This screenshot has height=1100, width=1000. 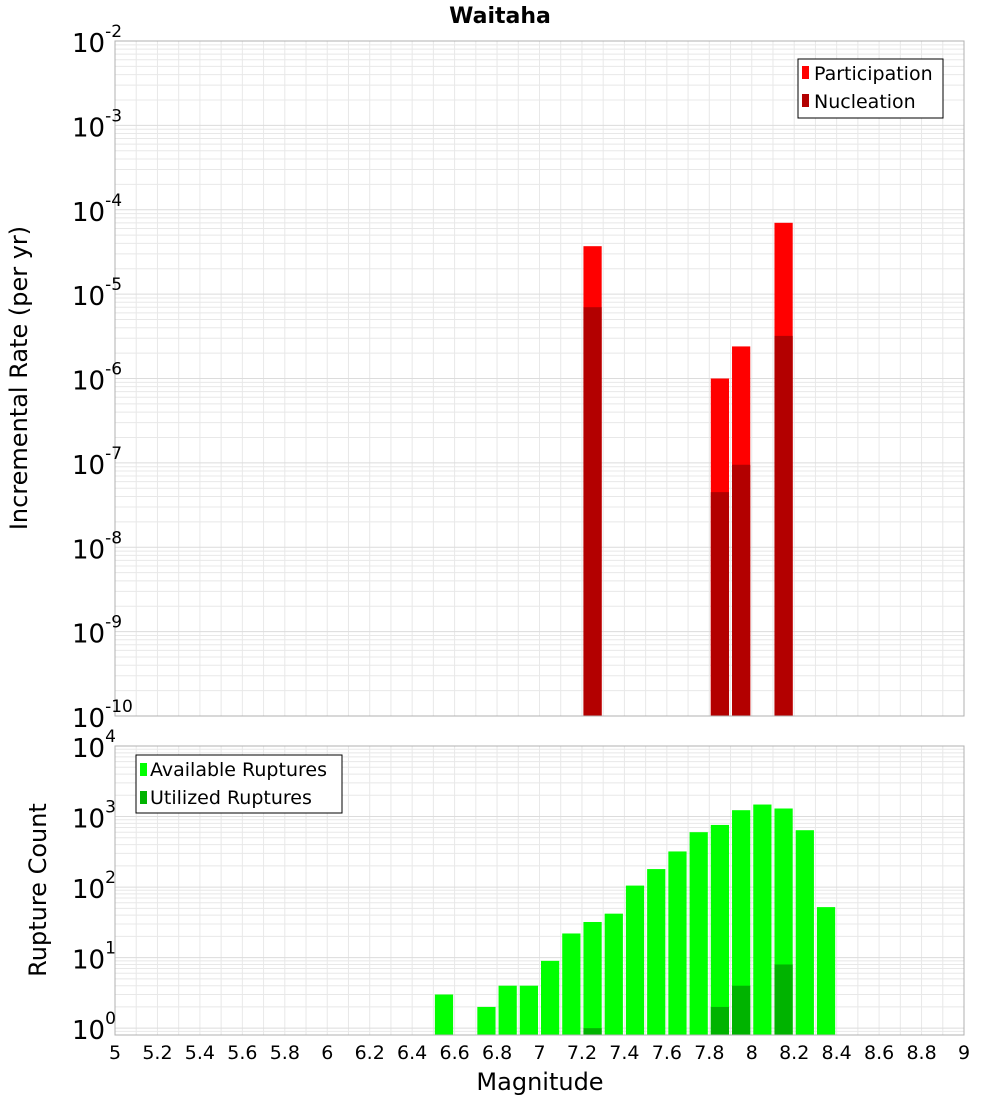 I want to click on bottom-legend: Available Ruptures Utilized Ruptures, so click(x=239, y=784).